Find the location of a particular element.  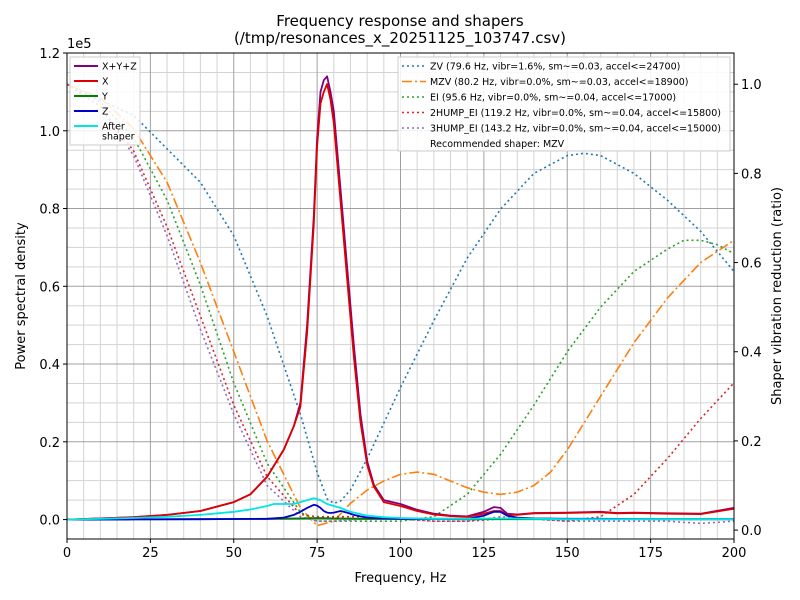

x-tick-label: 175 is located at coordinates (650, 553).